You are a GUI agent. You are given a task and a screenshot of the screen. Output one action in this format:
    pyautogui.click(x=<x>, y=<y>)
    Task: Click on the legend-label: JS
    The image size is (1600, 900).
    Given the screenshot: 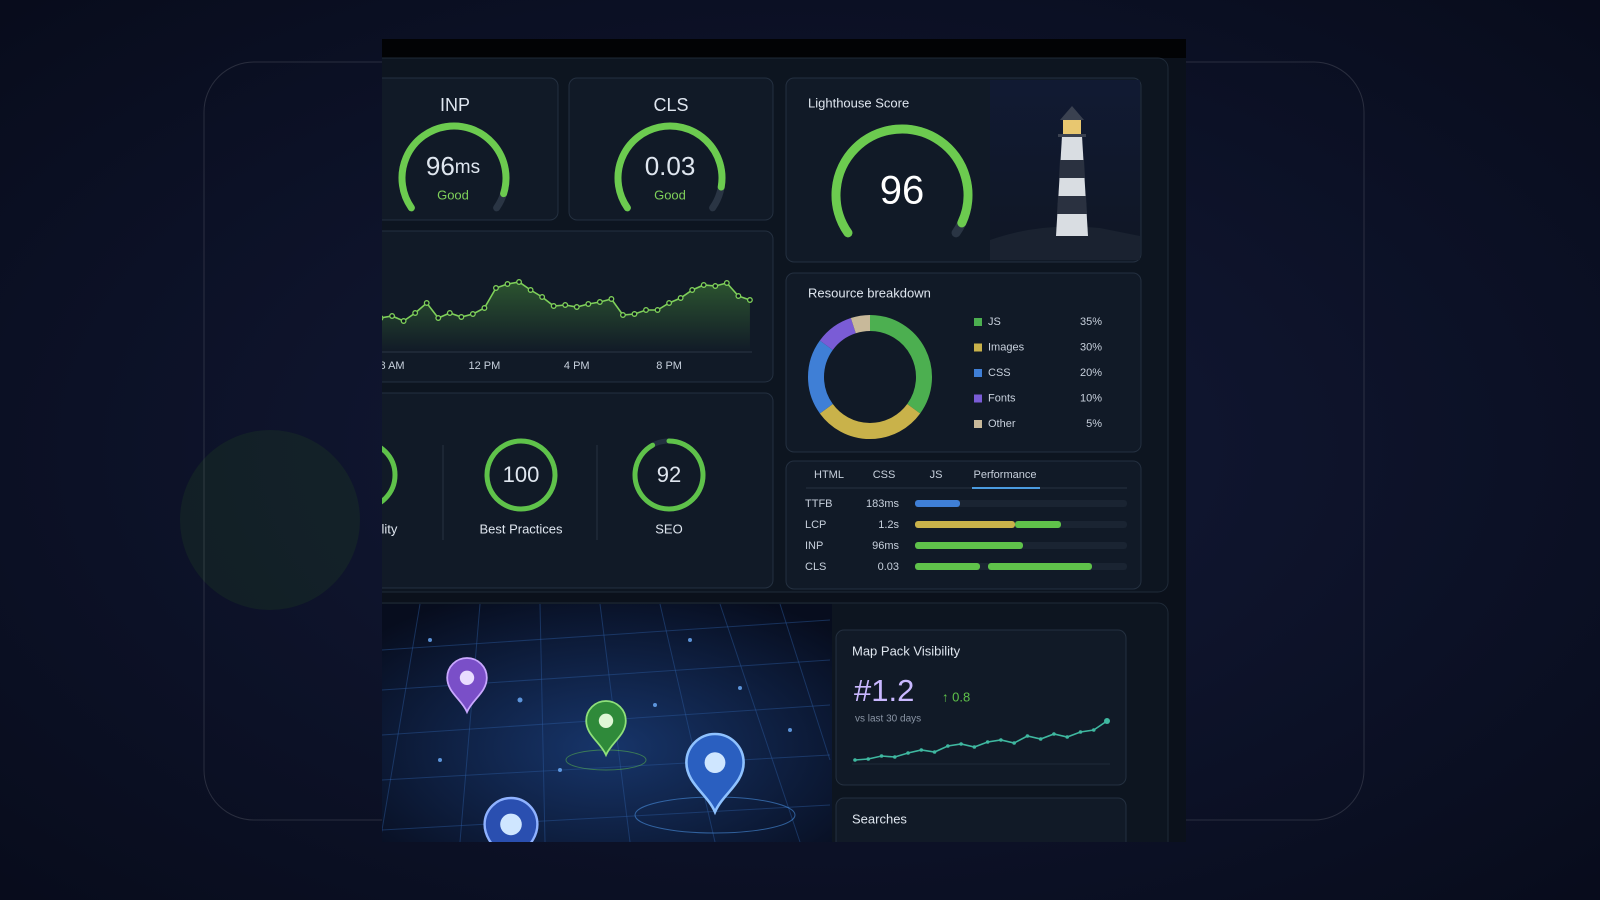 What is the action you would take?
    pyautogui.click(x=994, y=322)
    